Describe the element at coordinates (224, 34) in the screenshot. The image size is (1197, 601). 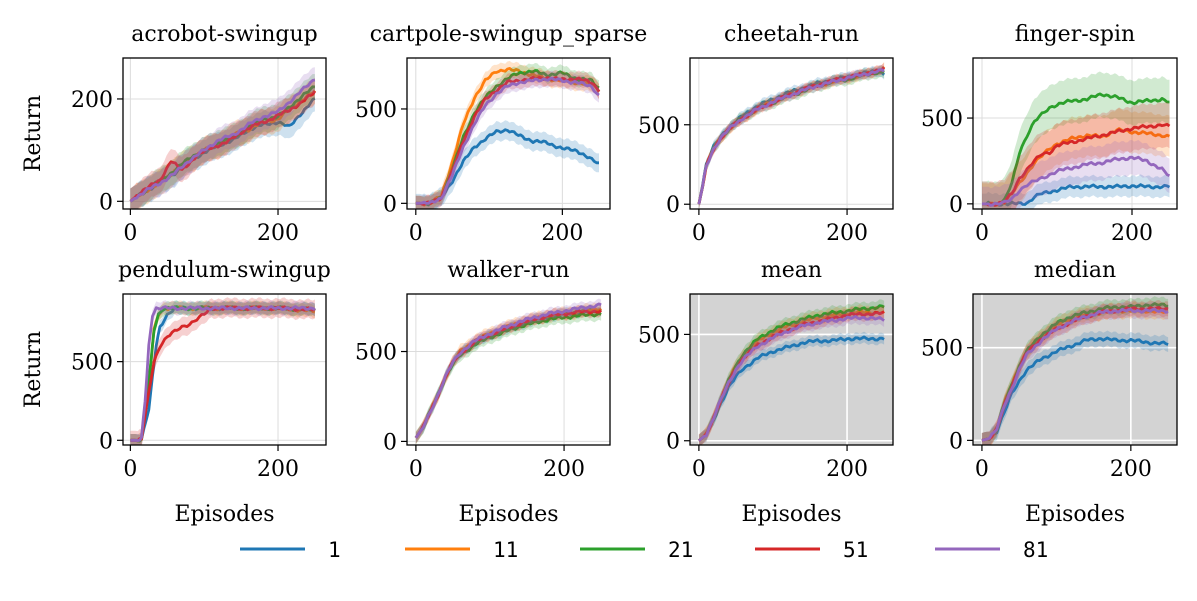
I see `panel-title: acrobot-swingup` at that location.